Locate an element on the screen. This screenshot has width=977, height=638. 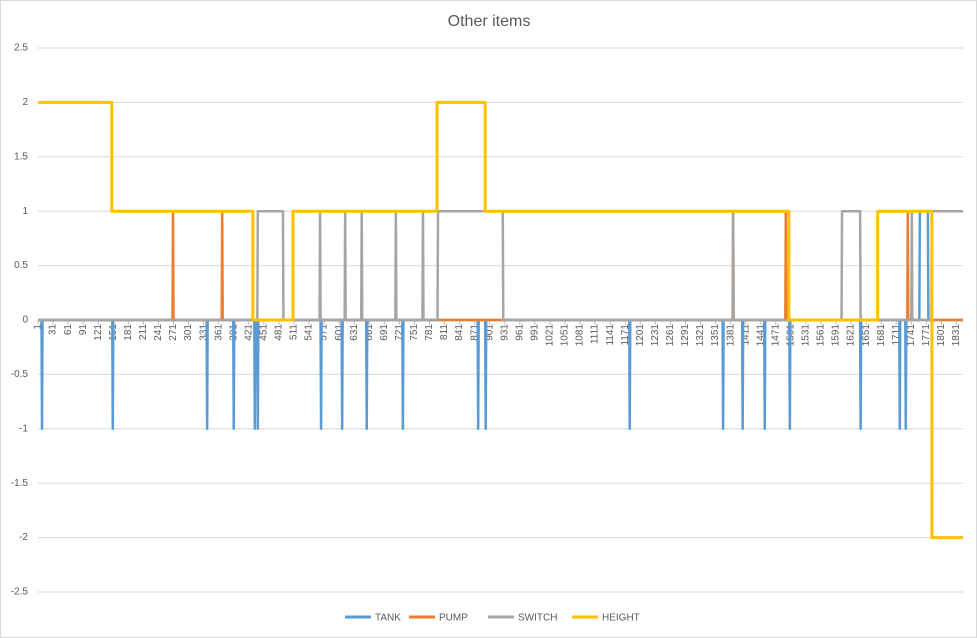
x-tick-label: 361 is located at coordinates (218, 332).